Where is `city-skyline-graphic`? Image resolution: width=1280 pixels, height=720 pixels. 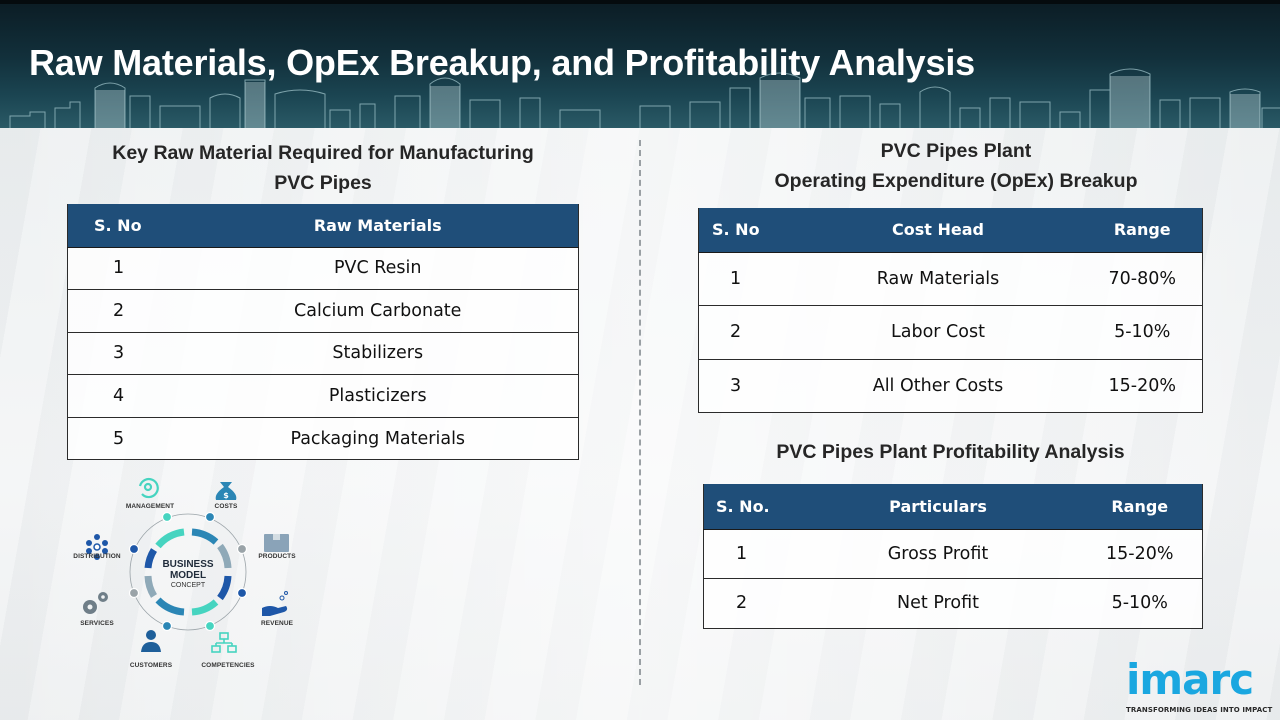 city-skyline-graphic is located at coordinates (644, 98).